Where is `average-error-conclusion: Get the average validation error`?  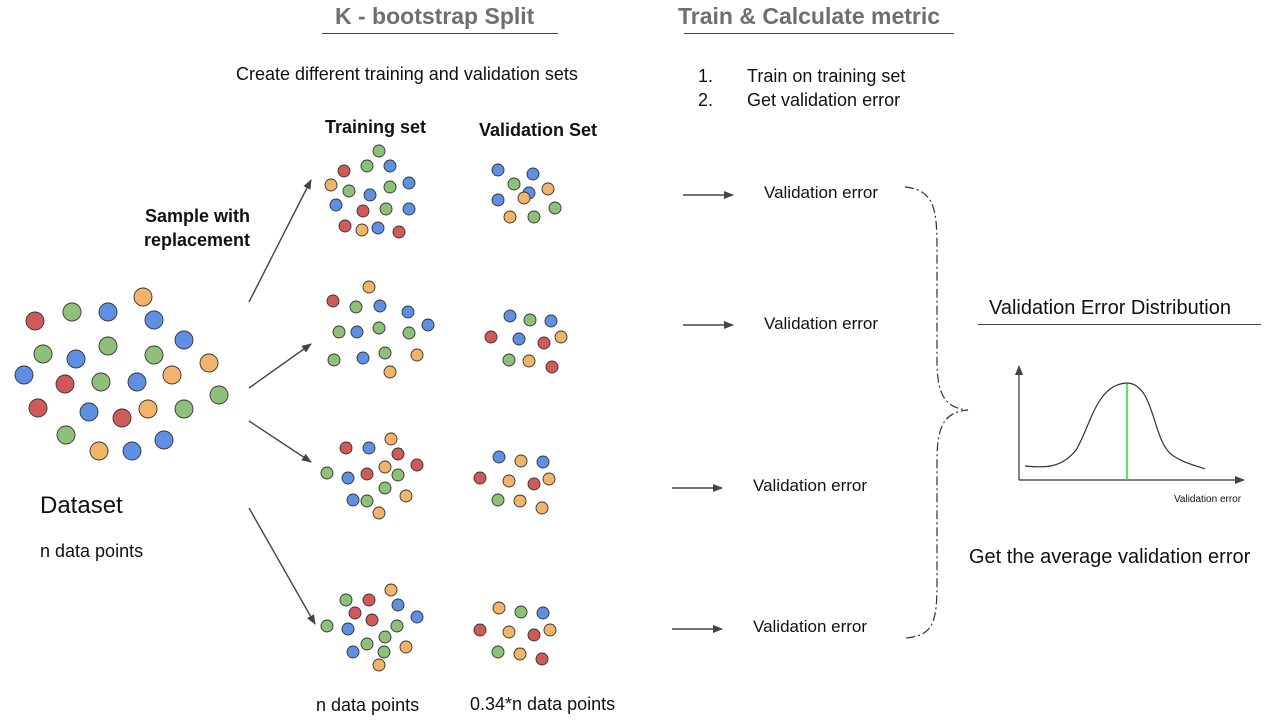 average-error-conclusion: Get the average validation error is located at coordinates (1110, 557).